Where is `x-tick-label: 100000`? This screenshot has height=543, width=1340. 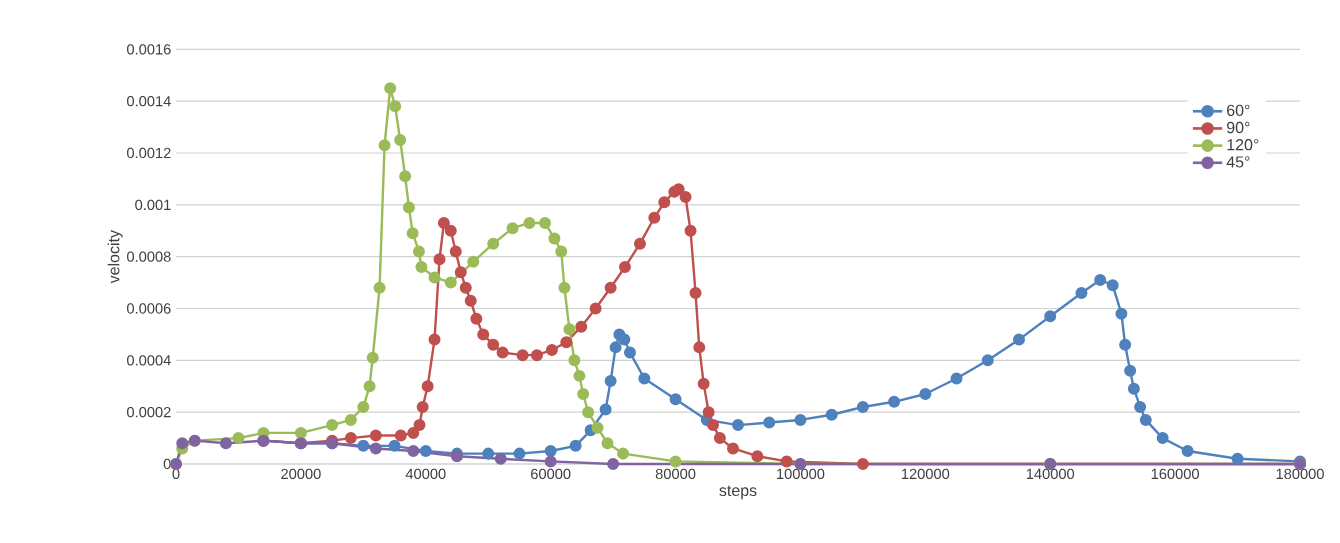
x-tick-label: 100000 is located at coordinates (801, 474).